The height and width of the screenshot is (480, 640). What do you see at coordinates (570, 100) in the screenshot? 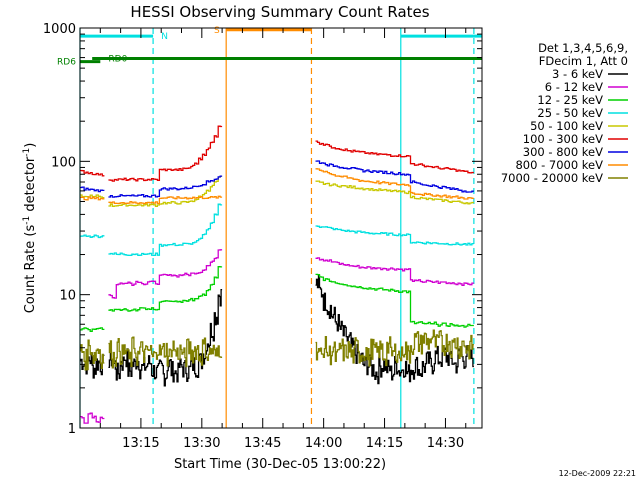
I see `legend-label-12-25-kev: 12 - 25 keV` at bounding box center [570, 100].